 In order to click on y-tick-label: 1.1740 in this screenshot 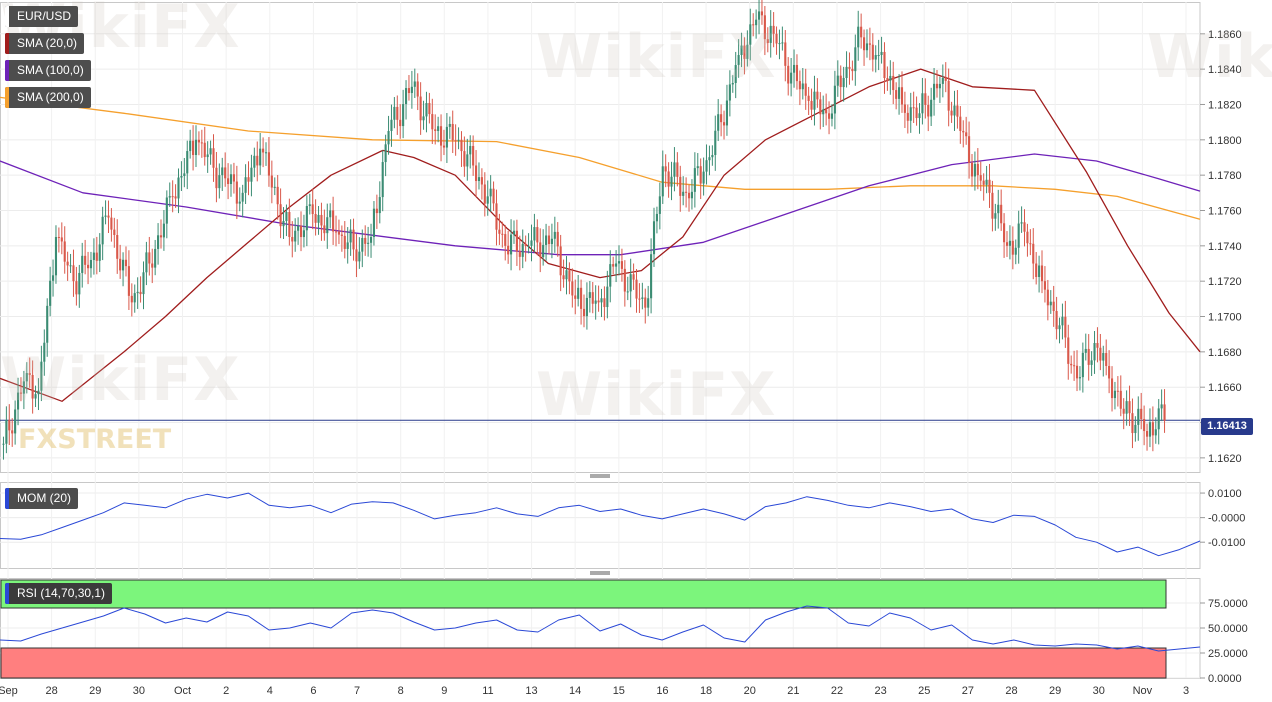, I will do `click(1225, 247)`.